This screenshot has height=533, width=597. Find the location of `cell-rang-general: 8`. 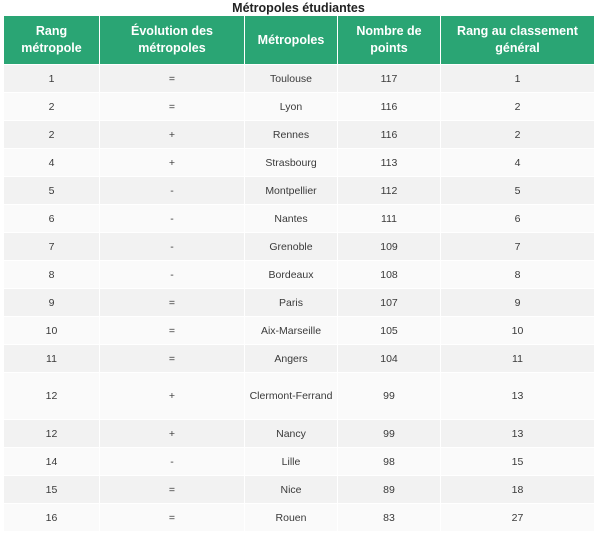

cell-rang-general: 8 is located at coordinates (517, 275).